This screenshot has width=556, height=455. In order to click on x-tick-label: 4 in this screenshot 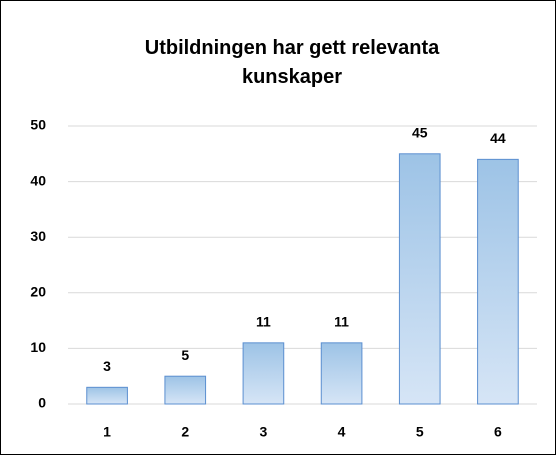, I will do `click(342, 432)`.